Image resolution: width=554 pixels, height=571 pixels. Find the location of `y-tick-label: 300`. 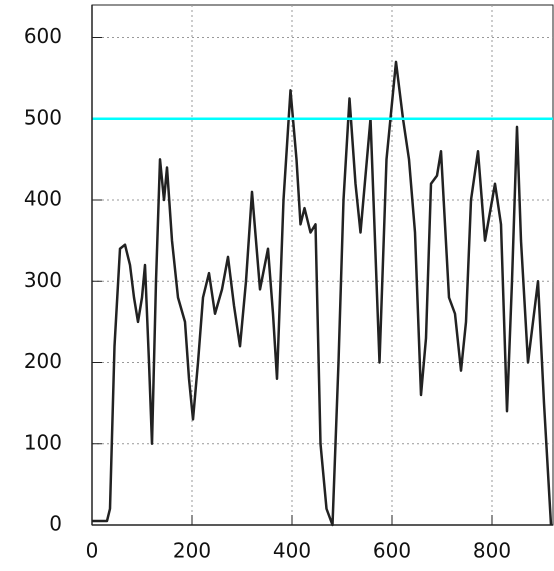

y-tick-label: 300 is located at coordinates (43, 280).